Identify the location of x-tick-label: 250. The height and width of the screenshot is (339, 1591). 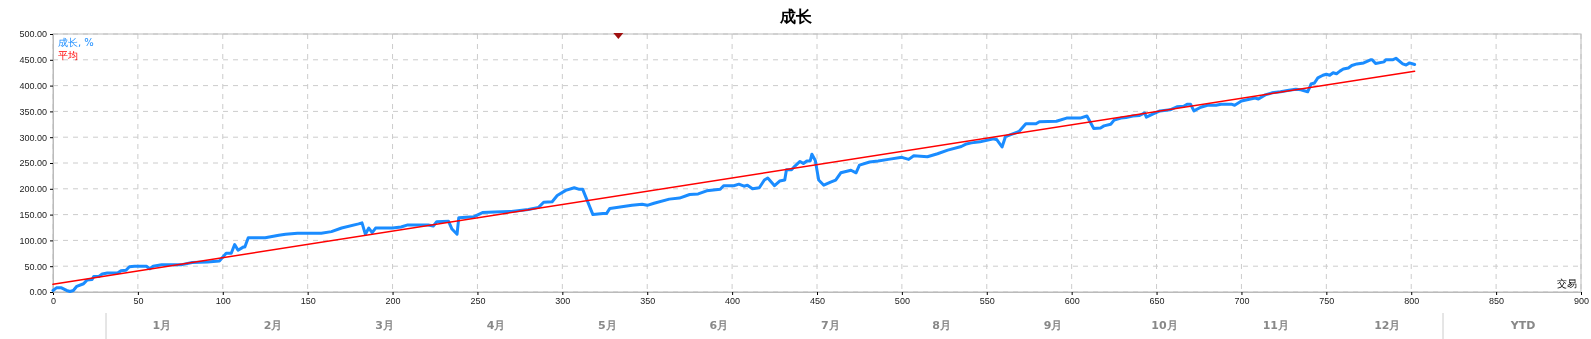
(478, 301).